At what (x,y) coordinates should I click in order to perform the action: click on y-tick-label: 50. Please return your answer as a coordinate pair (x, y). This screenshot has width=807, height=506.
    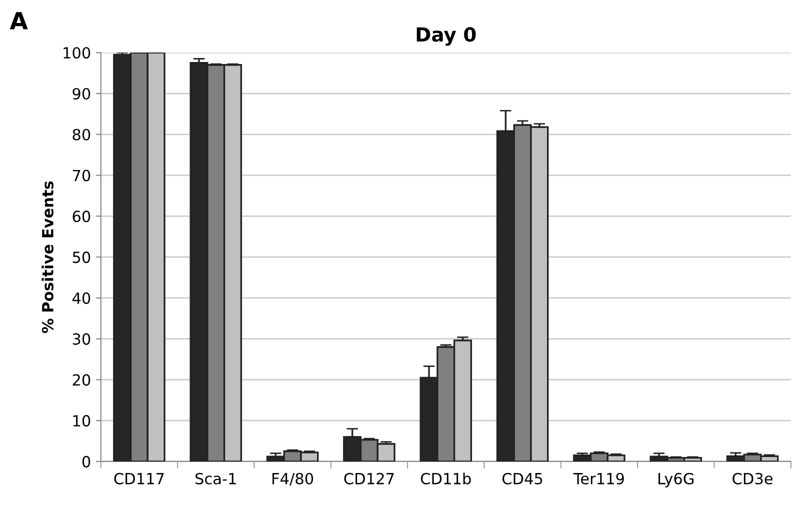
    Looking at the image, I should click on (81, 258).